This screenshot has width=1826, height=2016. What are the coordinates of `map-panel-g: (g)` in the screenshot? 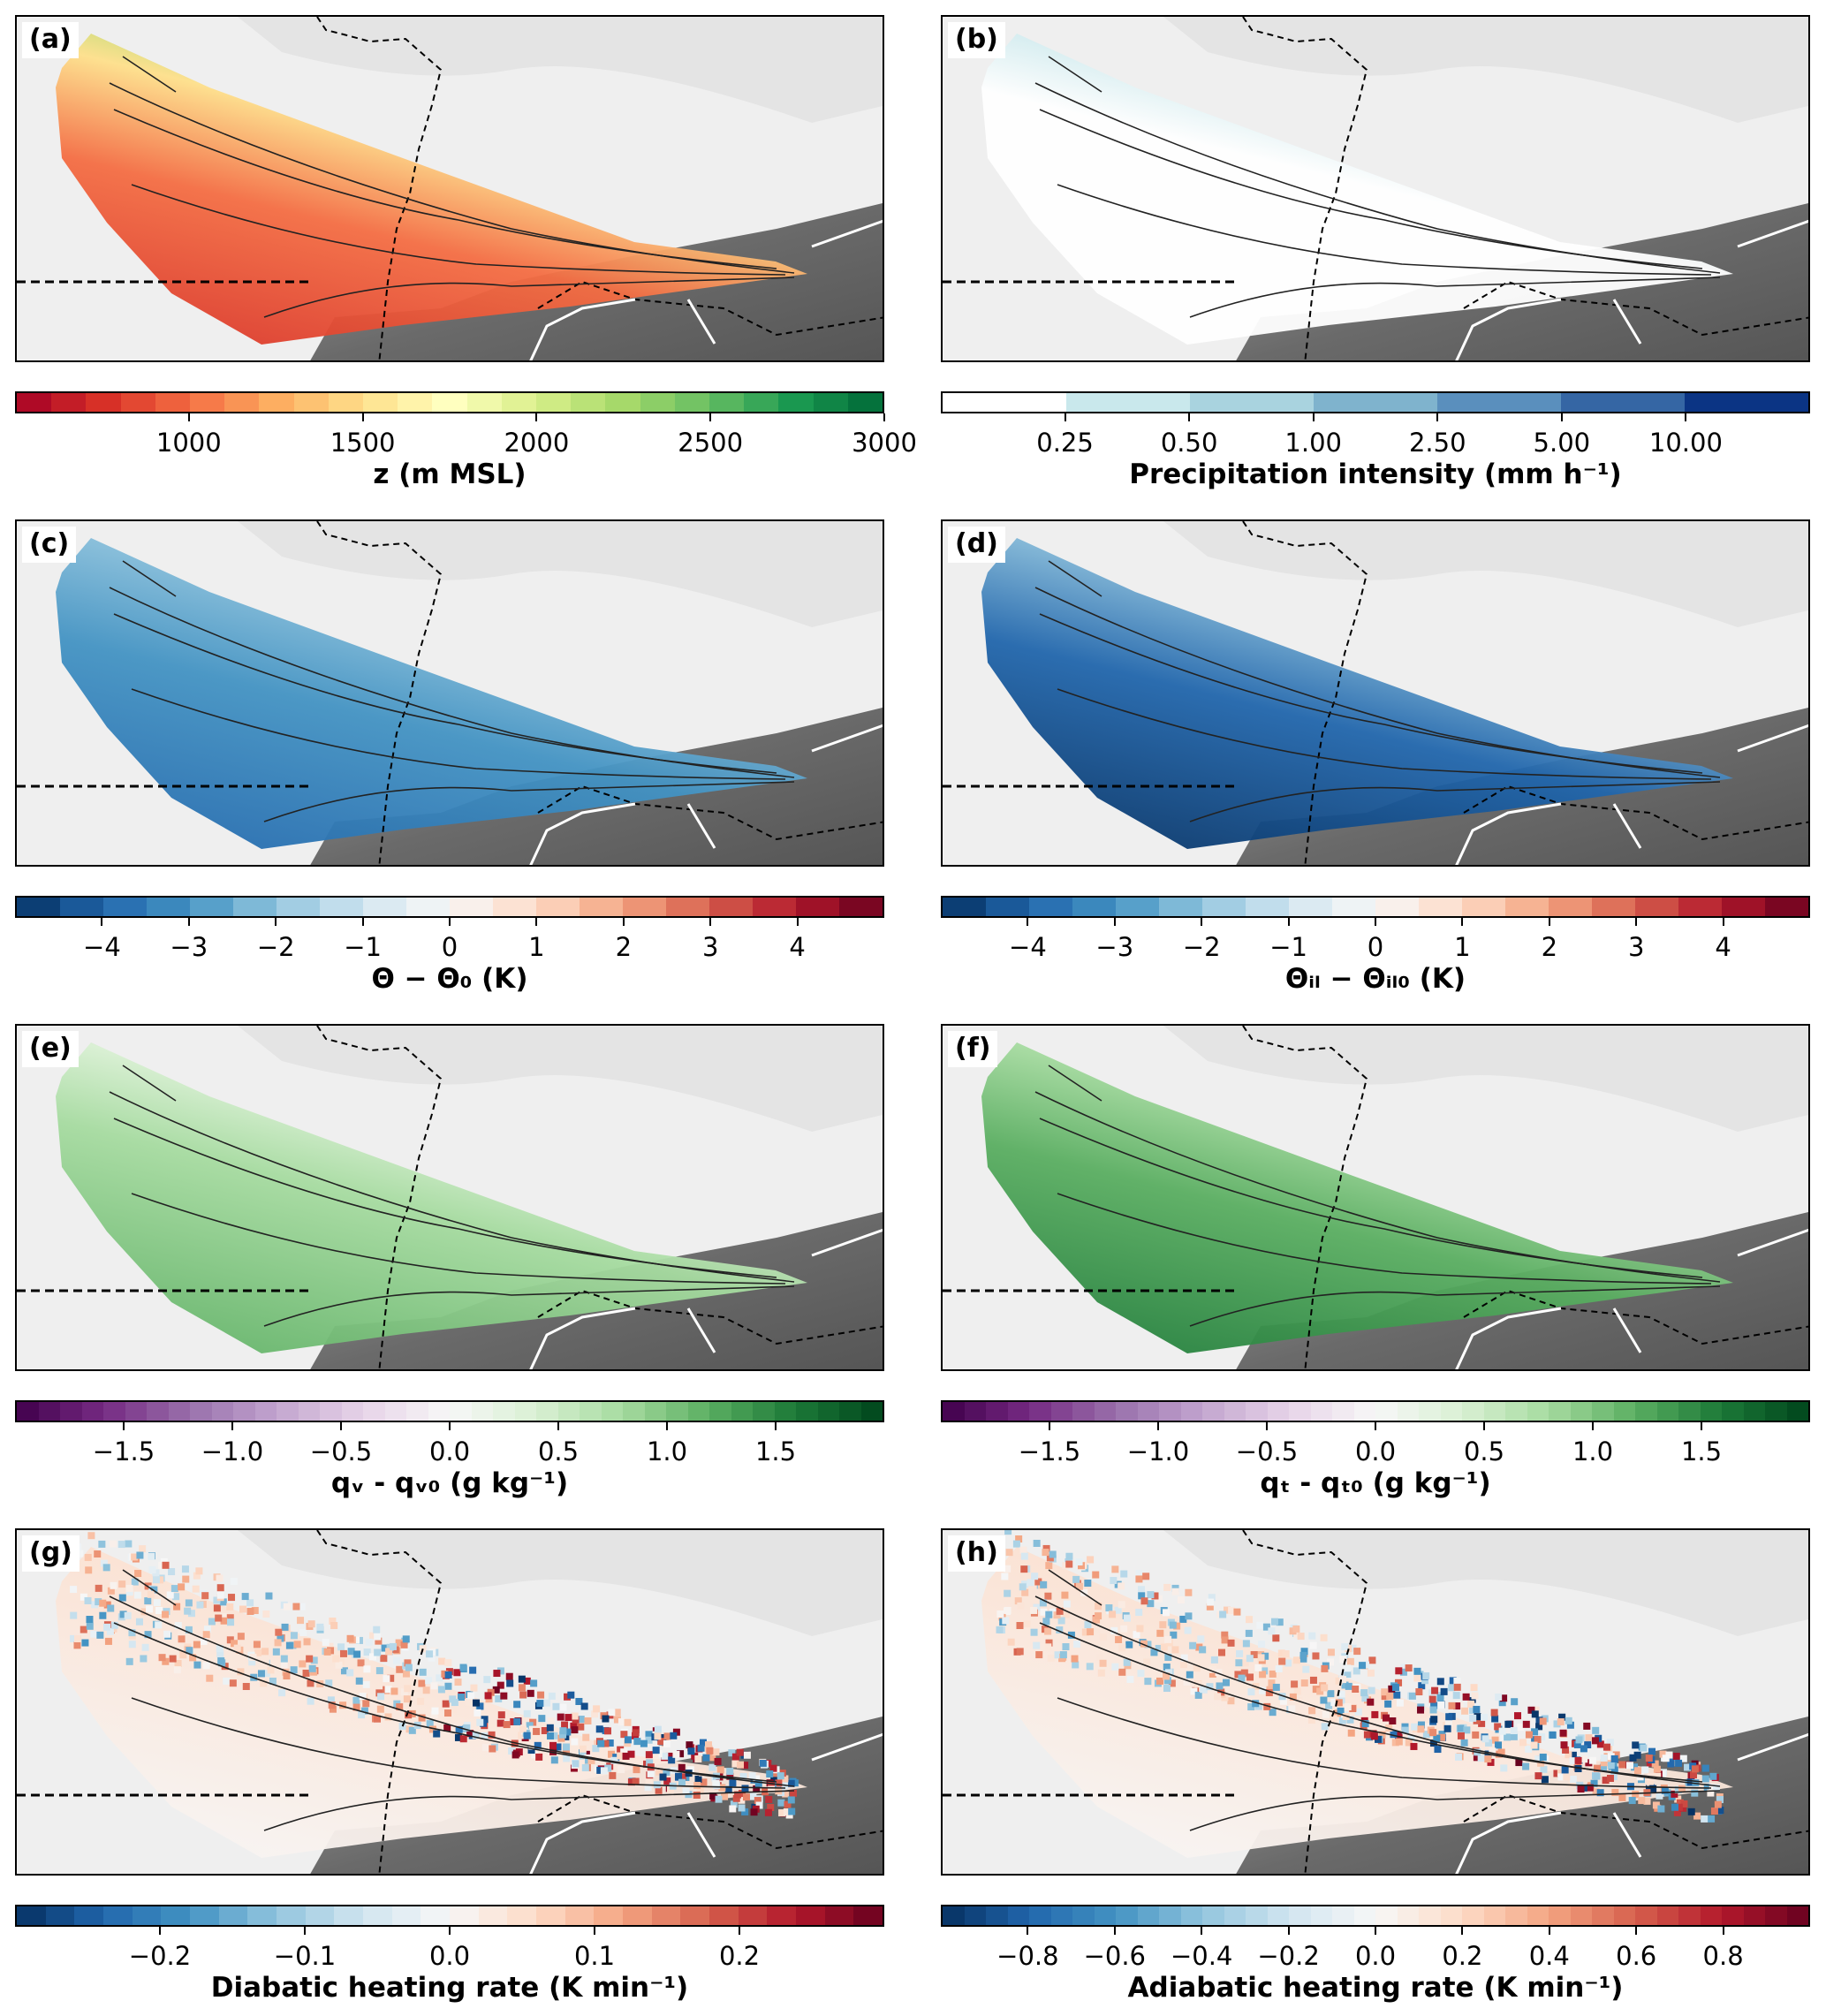 It's located at (449, 1702).